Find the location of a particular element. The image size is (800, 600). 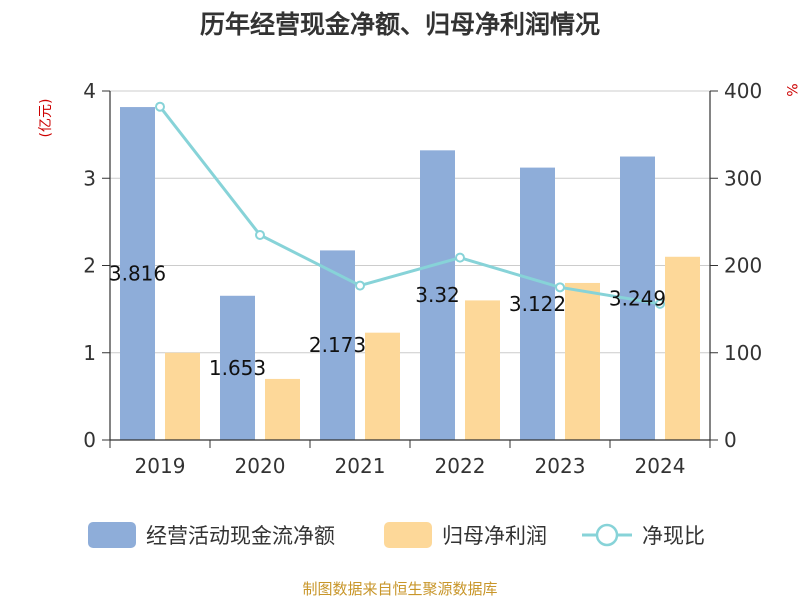

left-tick-label: 1 is located at coordinates (89, 353).